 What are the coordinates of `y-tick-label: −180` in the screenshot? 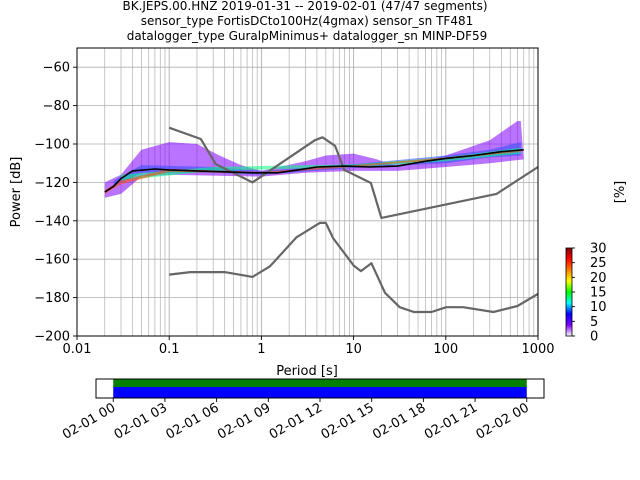 It's located at (52, 298).